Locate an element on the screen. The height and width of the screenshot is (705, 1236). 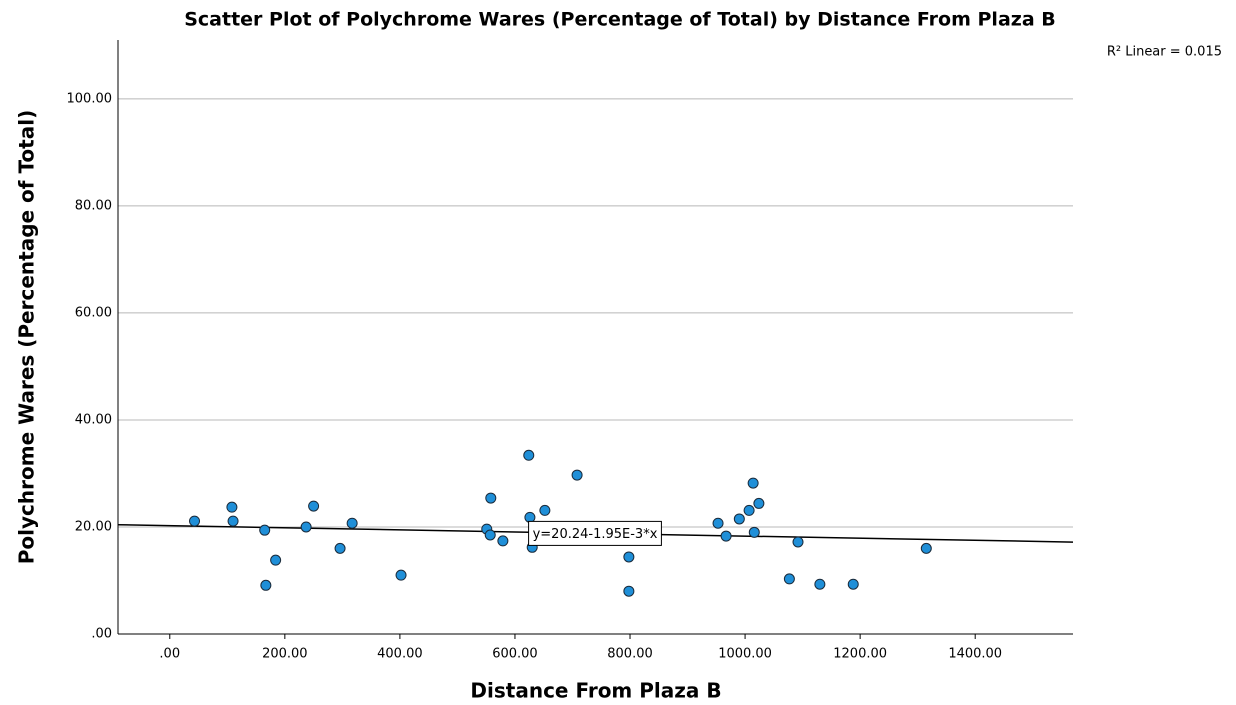
y-tick-label: .00 is located at coordinates (101, 634).